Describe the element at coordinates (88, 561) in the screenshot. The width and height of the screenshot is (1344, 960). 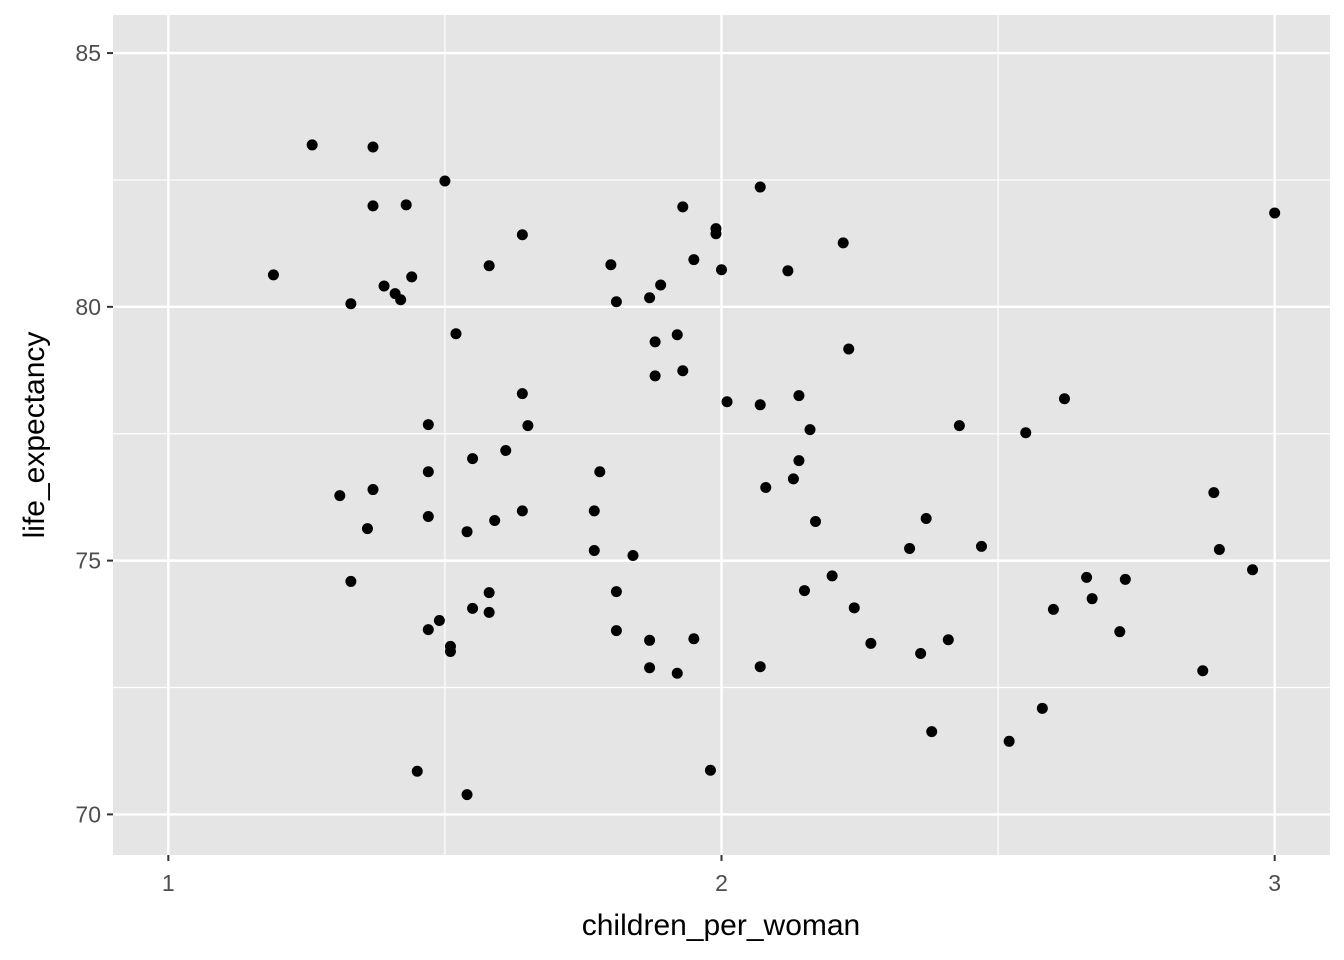
I see `y-tick-label: 75` at that location.